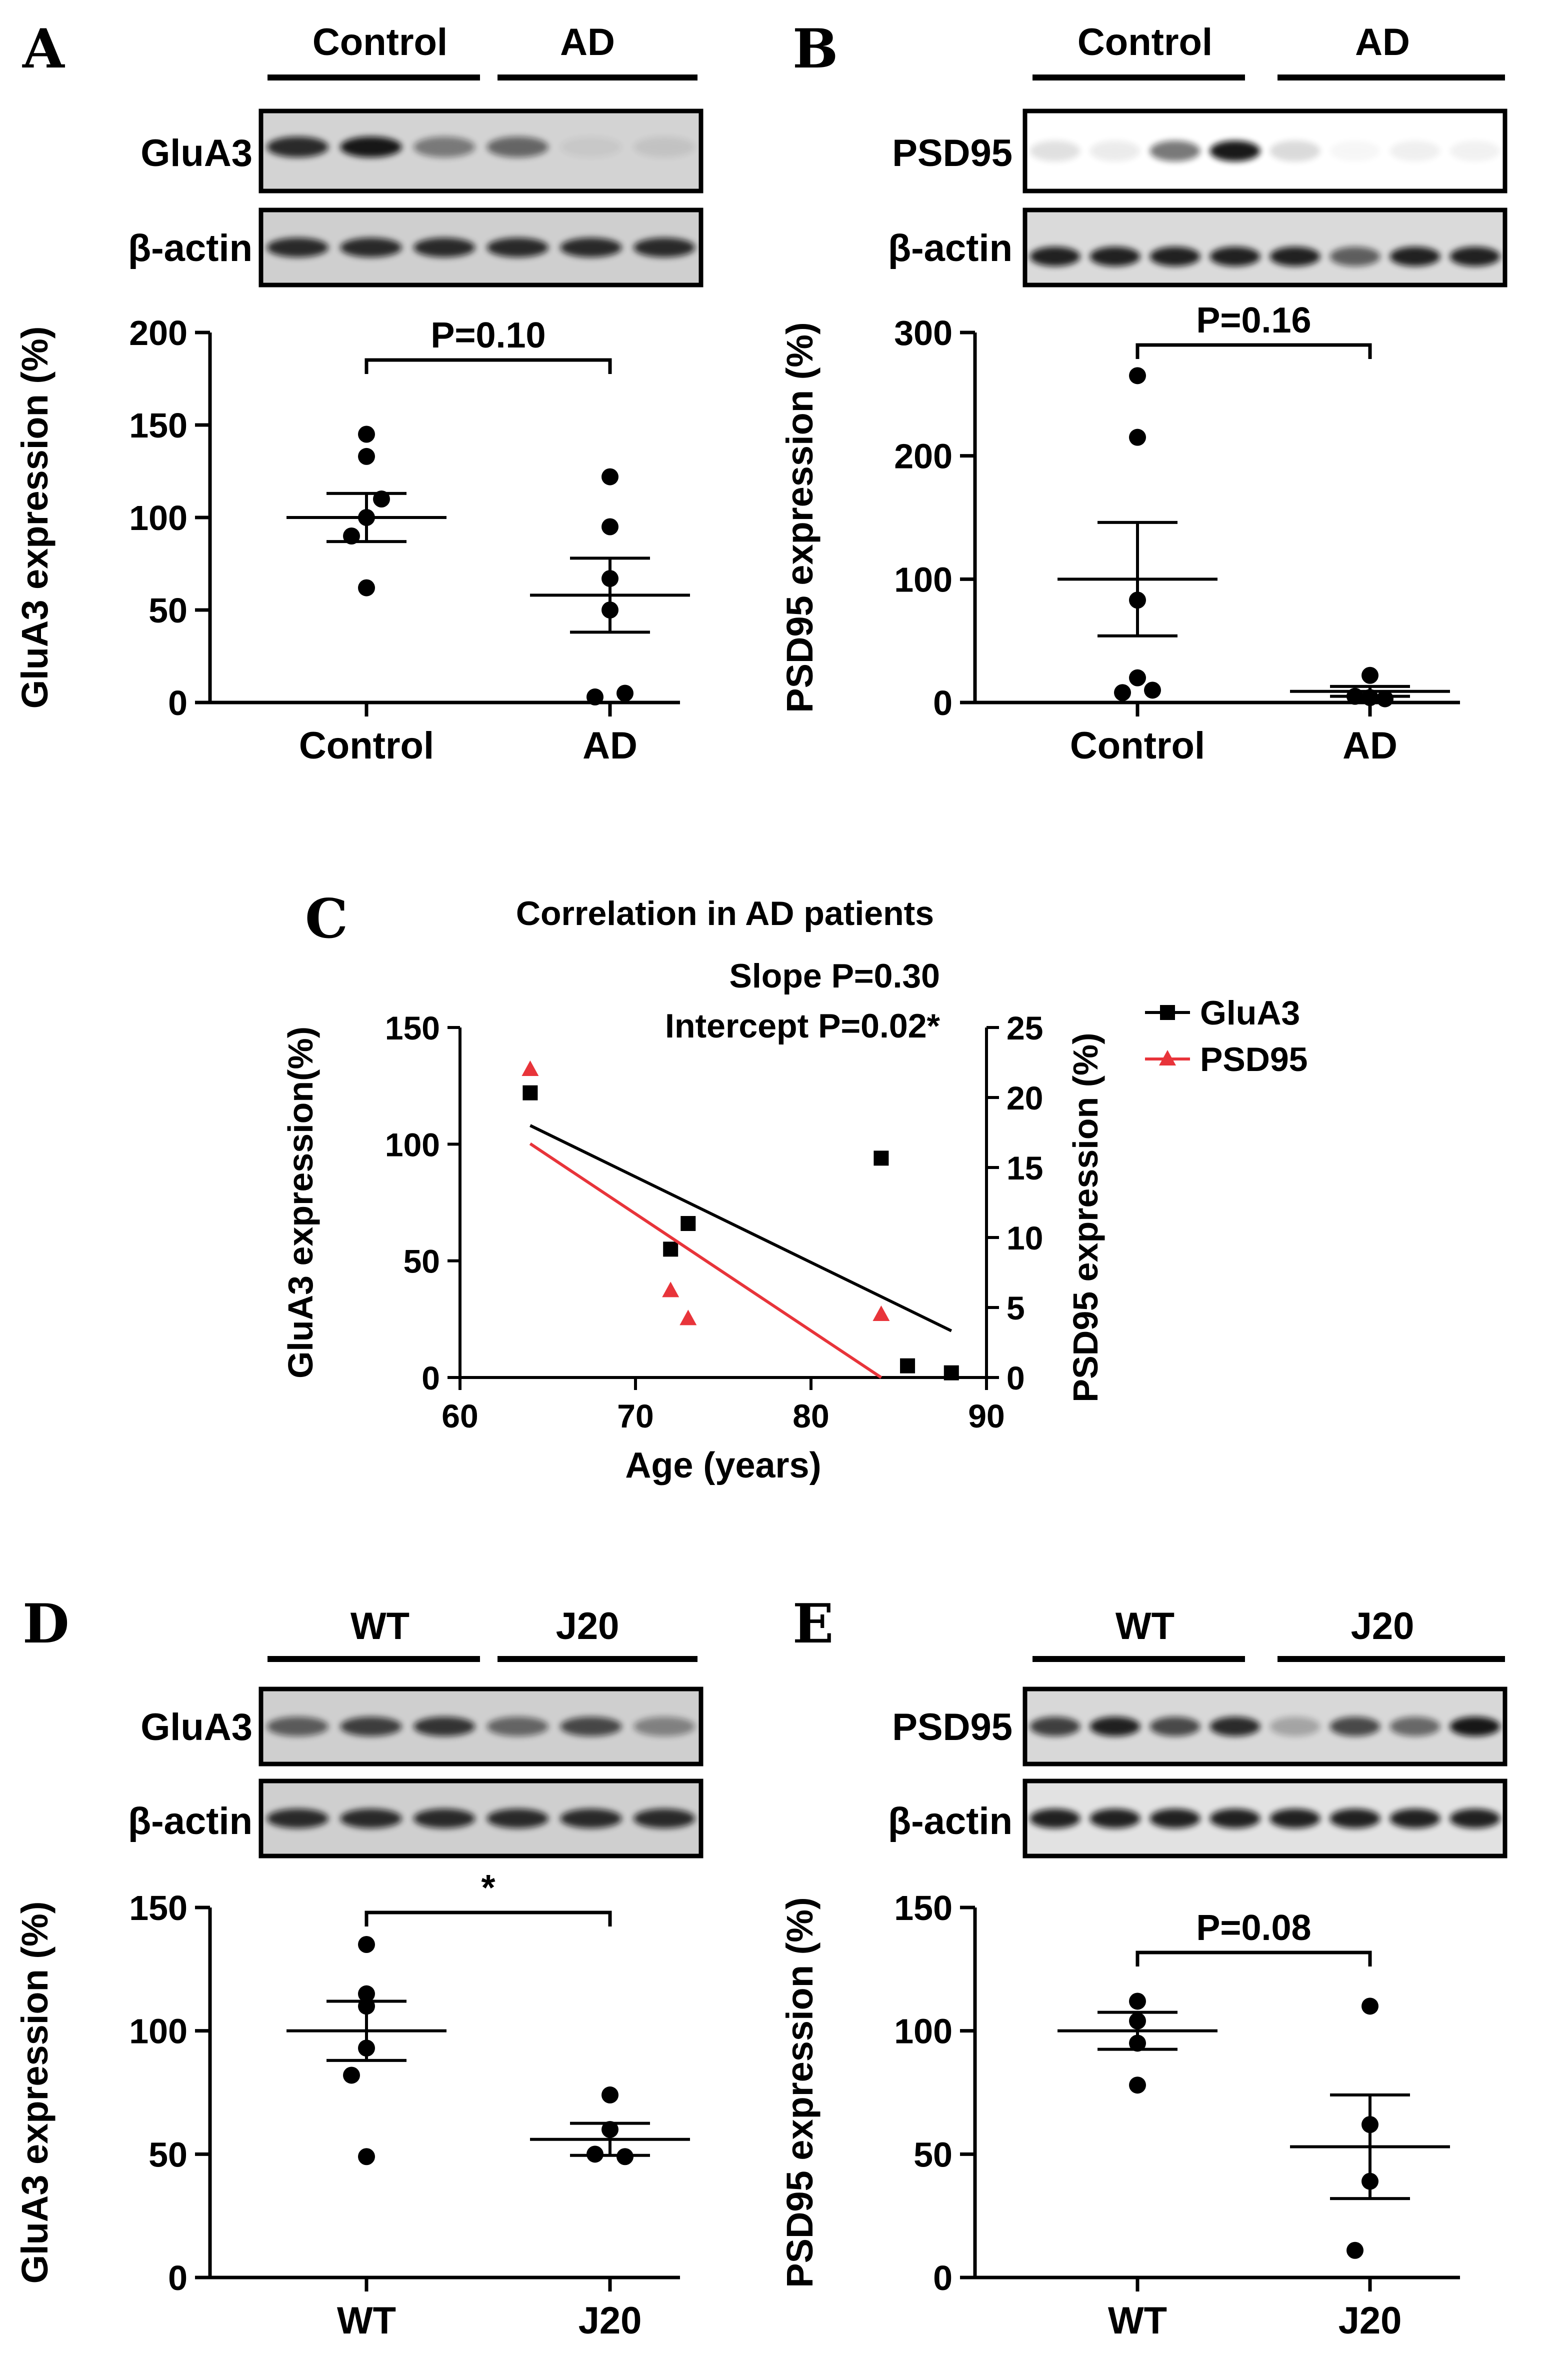 This screenshot has height=2371, width=1568. Describe the element at coordinates (1137, 2321) in the screenshot. I see `x-category-label: WT` at that location.